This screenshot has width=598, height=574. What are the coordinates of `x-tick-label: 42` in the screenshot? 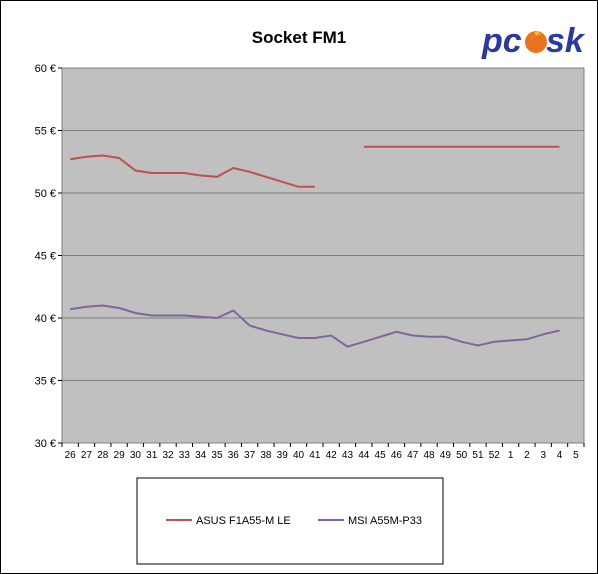 It's located at (332, 455).